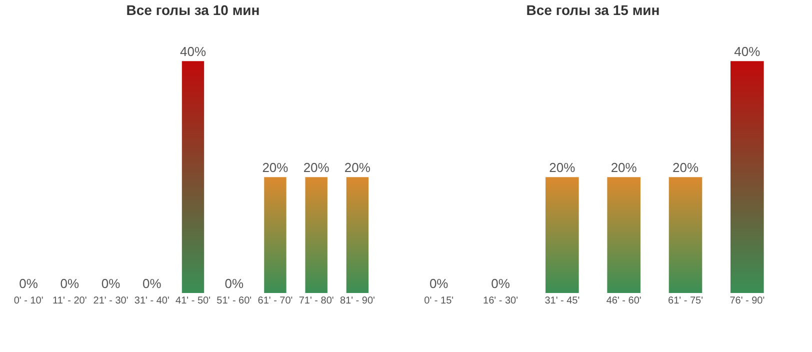 The image size is (812, 352). Describe the element at coordinates (152, 301) in the screenshot. I see `x-tick-label: 31' - 40'` at that location.